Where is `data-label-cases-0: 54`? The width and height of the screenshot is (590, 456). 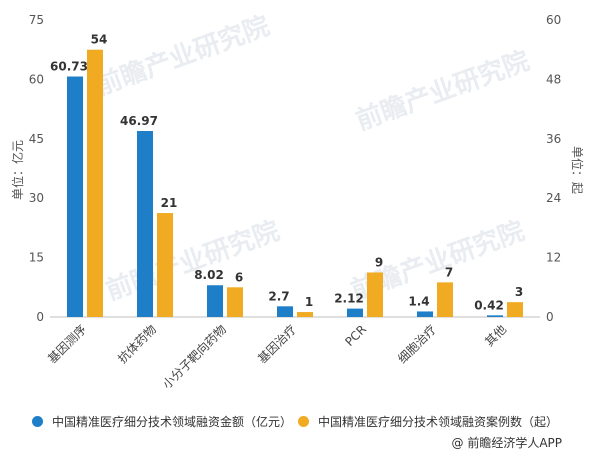
data-label-cases-0: 54 is located at coordinates (99, 40).